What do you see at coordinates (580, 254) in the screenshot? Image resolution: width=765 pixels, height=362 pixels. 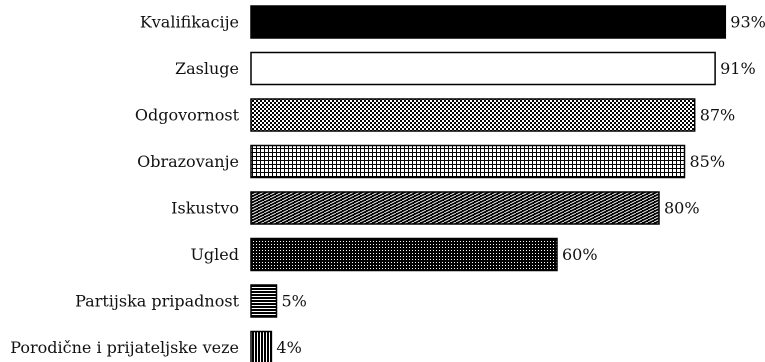 I see `value-label: 60%` at bounding box center [580, 254].